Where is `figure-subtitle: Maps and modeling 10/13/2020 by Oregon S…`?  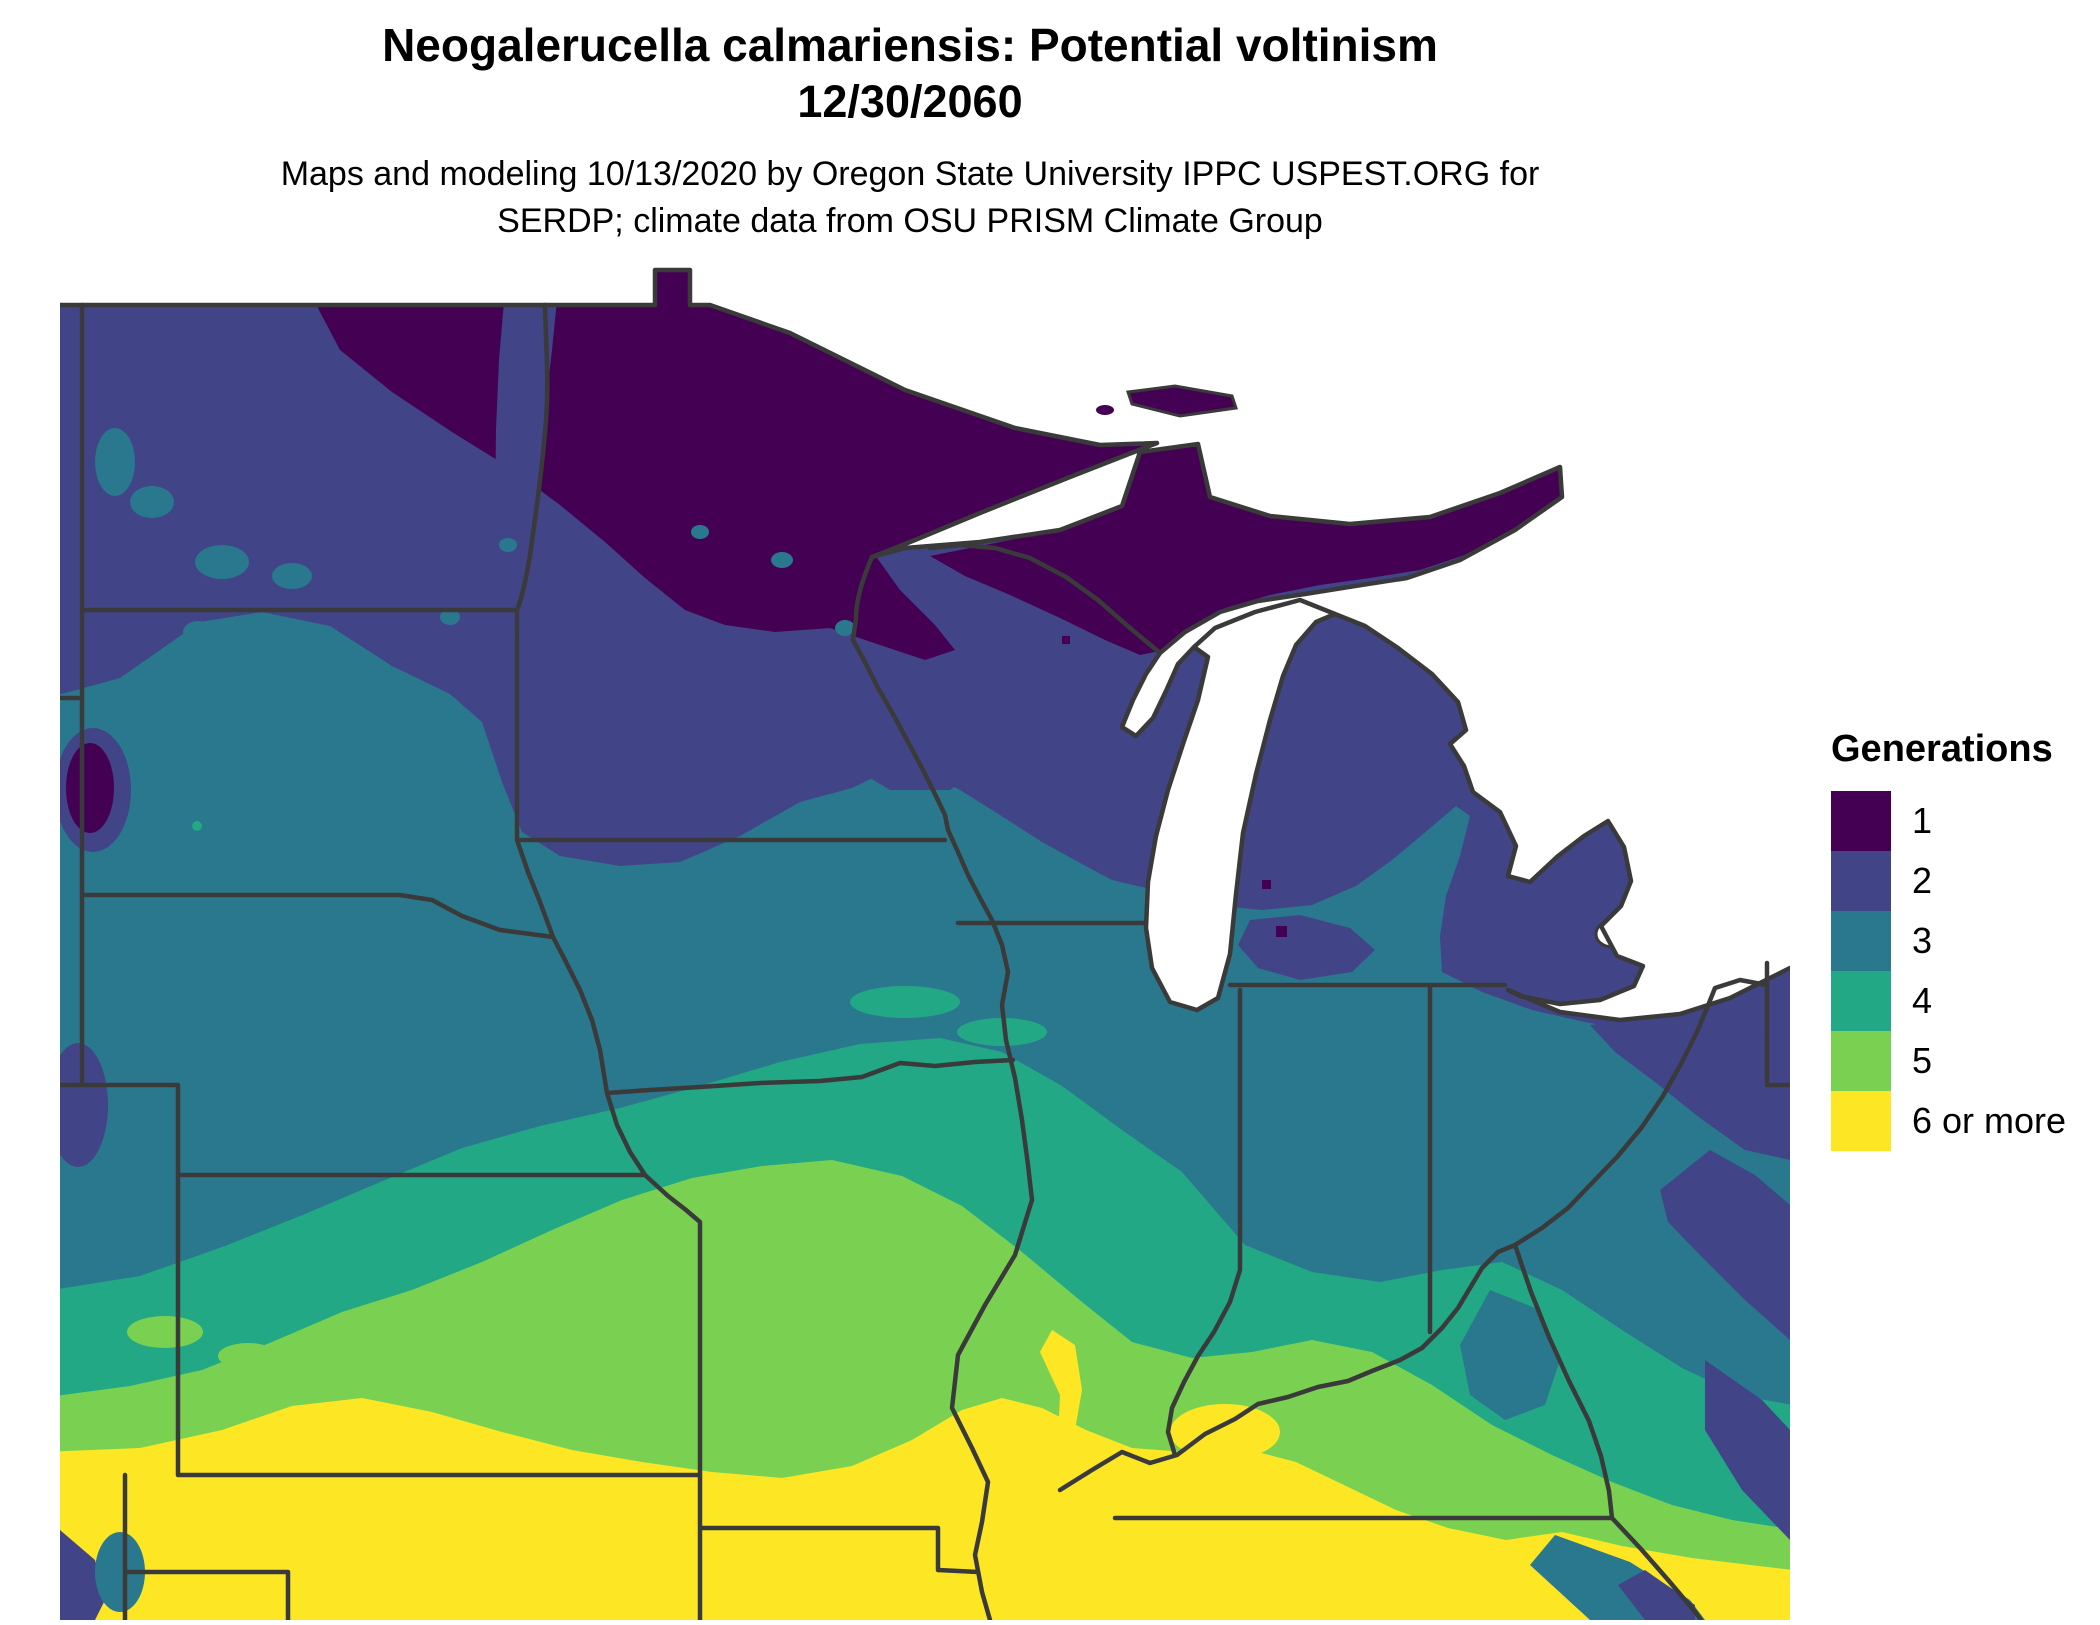
figure-subtitle: Maps and modeling 10/13/2020 by Oregon S… is located at coordinates (910, 198).